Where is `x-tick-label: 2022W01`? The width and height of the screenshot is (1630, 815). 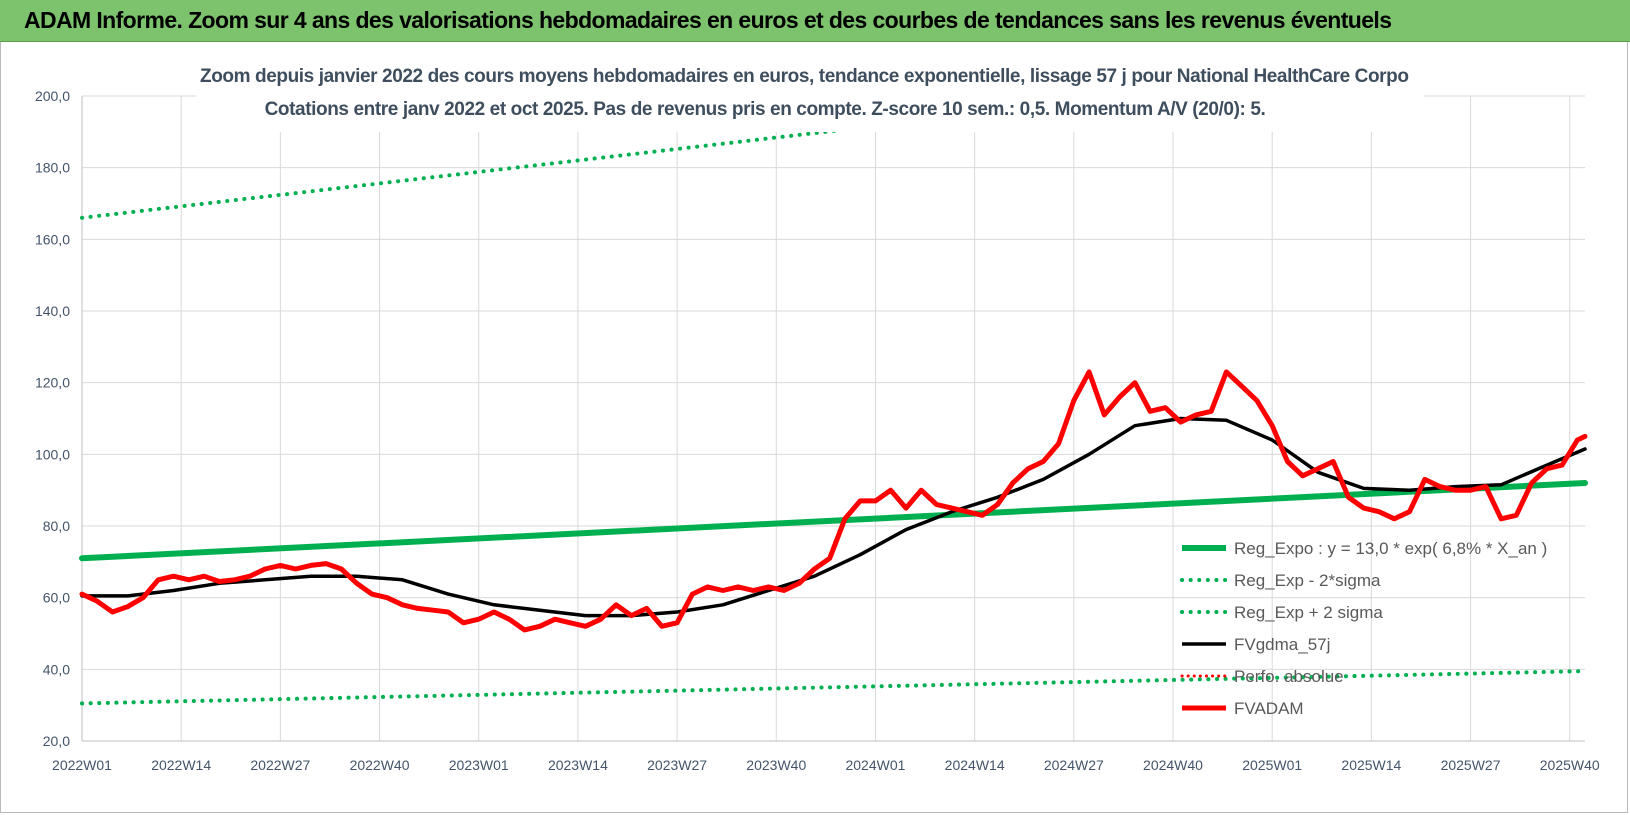 x-tick-label: 2022W01 is located at coordinates (82, 765).